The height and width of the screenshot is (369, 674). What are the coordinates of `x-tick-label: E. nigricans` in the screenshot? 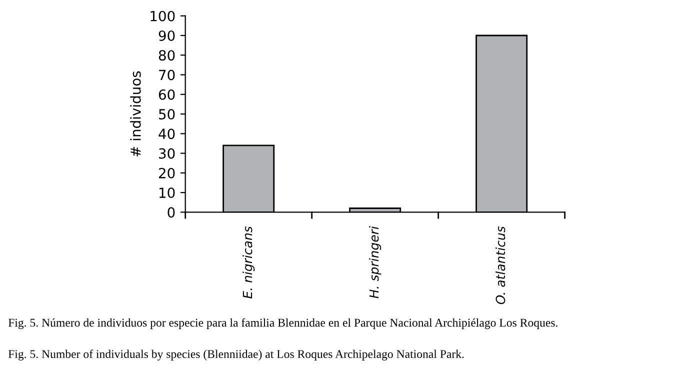 It's located at (248, 262).